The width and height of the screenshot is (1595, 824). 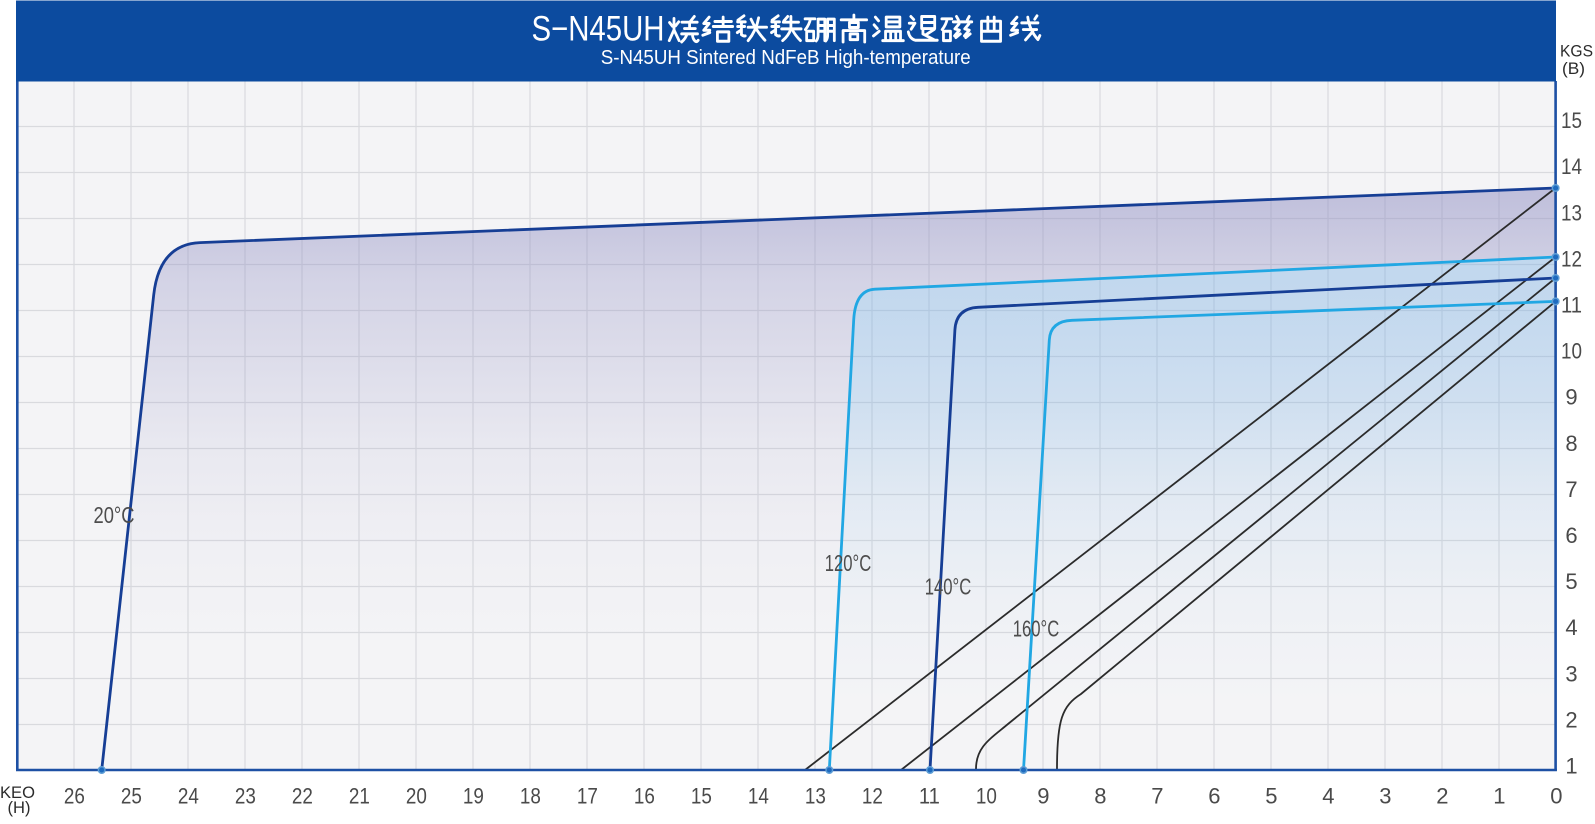 I want to click on svg-text: 20°C, so click(x=114, y=515).